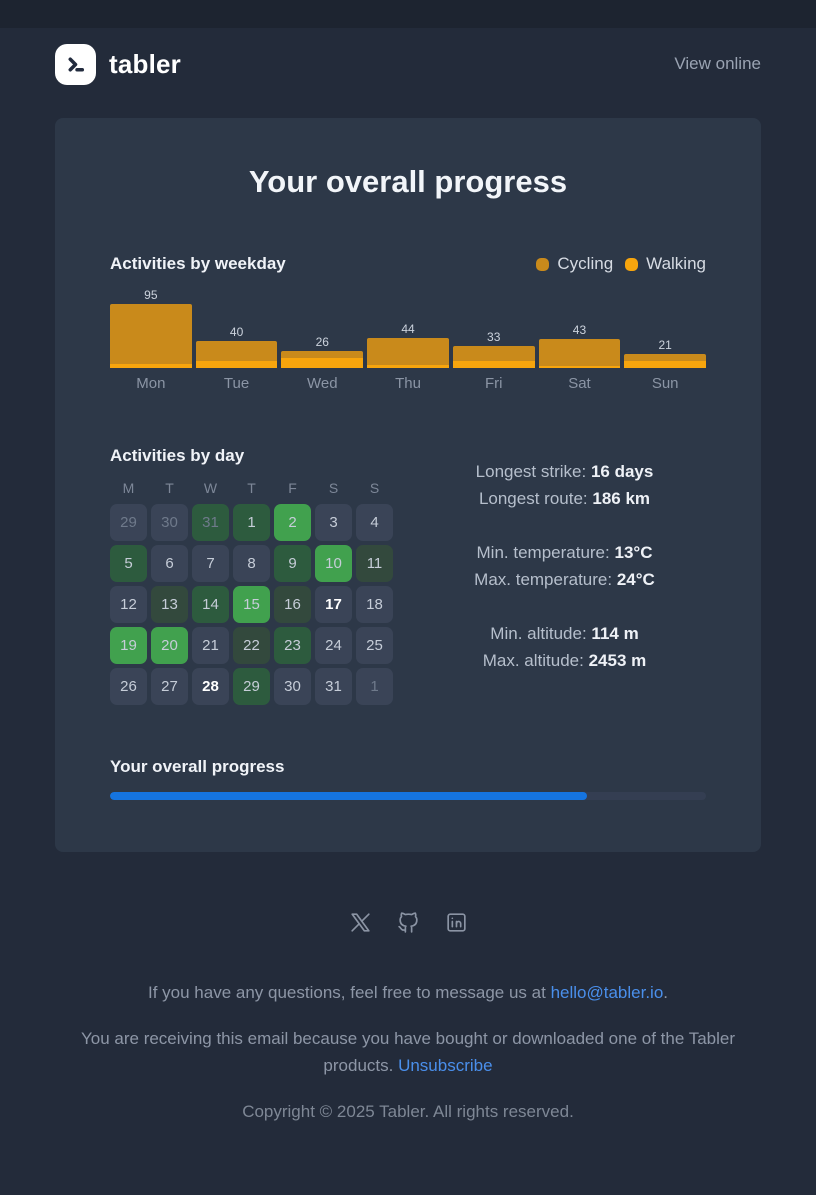  I want to click on stat-line: Min. temperature: 13°C, so click(564, 552).